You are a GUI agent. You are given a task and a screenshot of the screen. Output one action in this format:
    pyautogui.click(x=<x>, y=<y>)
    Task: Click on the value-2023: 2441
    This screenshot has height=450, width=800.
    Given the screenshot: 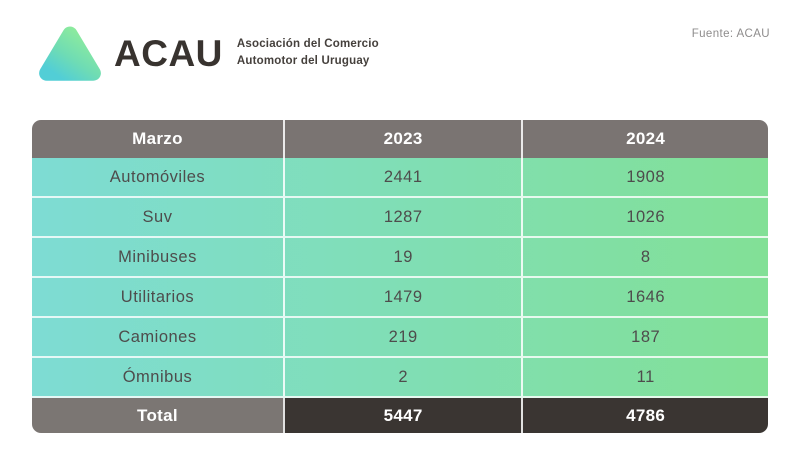 What is the action you would take?
    pyautogui.click(x=401, y=177)
    